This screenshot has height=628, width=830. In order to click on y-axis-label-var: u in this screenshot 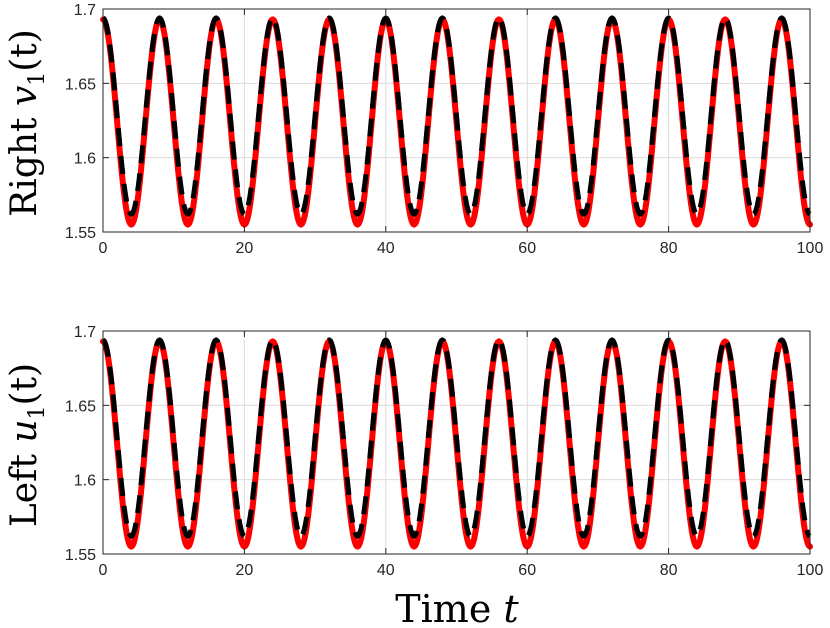, I will do `click(24, 430)`.